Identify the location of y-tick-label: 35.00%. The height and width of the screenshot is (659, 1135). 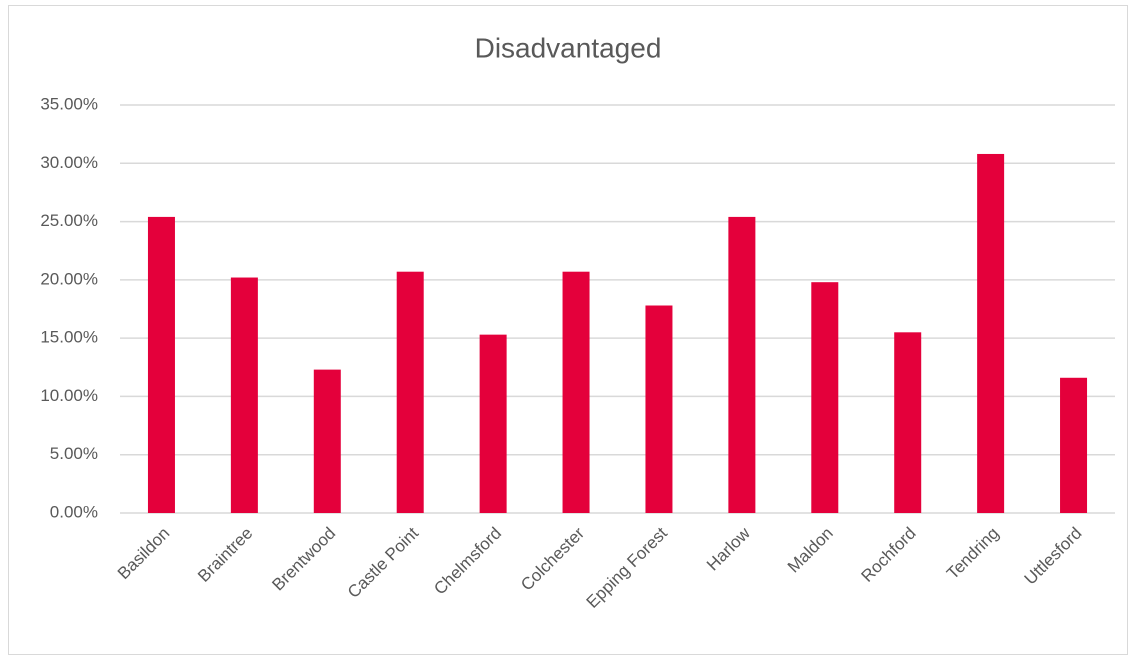
(69, 103).